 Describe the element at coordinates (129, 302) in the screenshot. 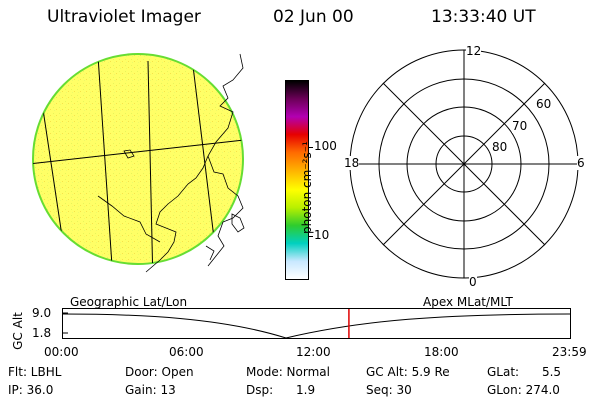

I see `timeline-left-title: Geographic Lat/Lon` at that location.